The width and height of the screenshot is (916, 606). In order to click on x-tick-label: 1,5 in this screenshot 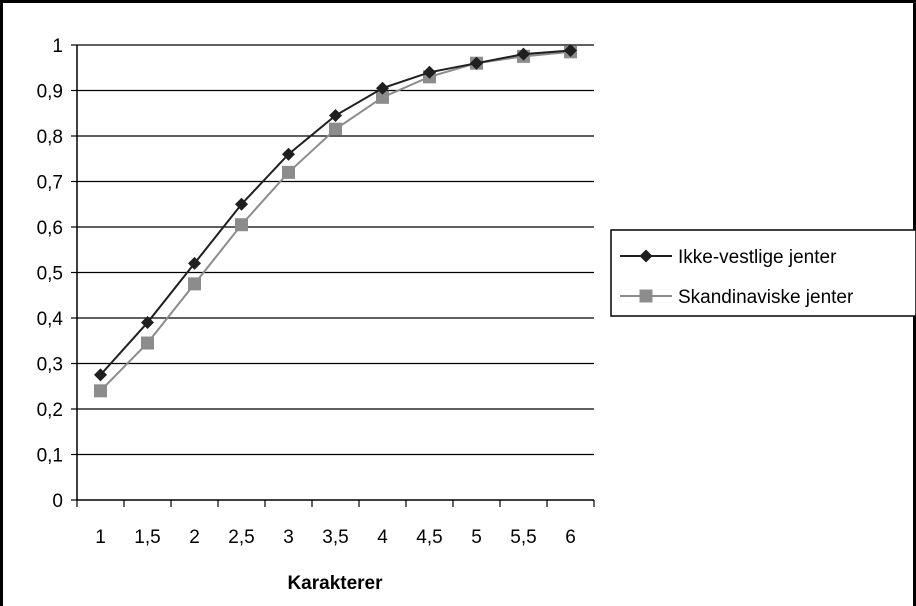, I will do `click(147, 537)`.